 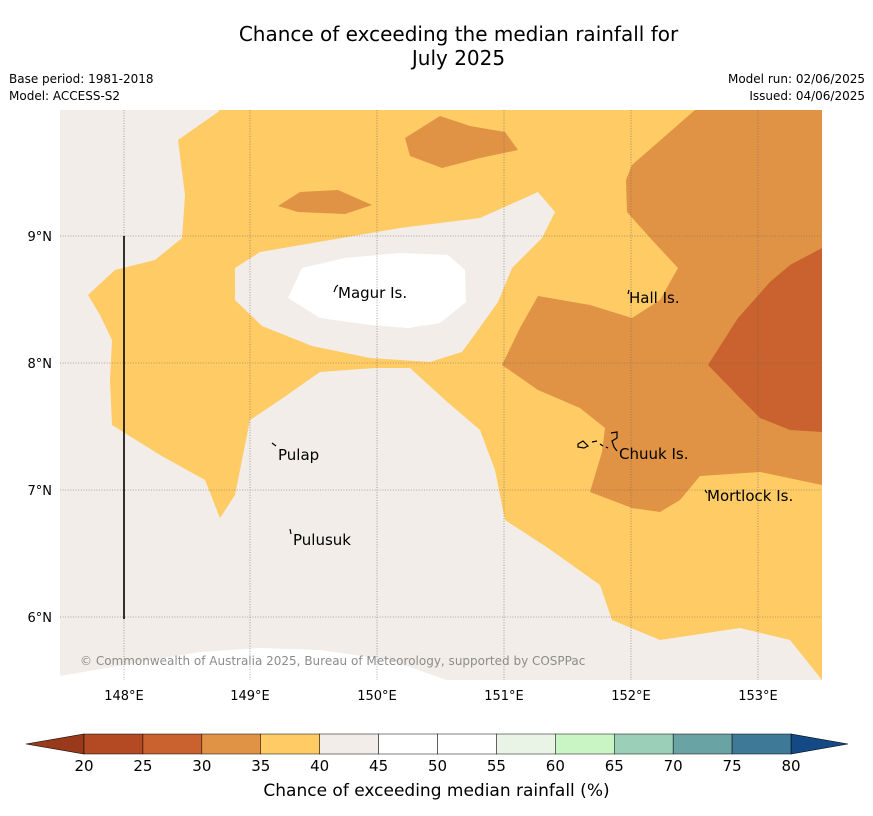 What do you see at coordinates (631, 696) in the screenshot?
I see `lon-tick-152: 152°E` at bounding box center [631, 696].